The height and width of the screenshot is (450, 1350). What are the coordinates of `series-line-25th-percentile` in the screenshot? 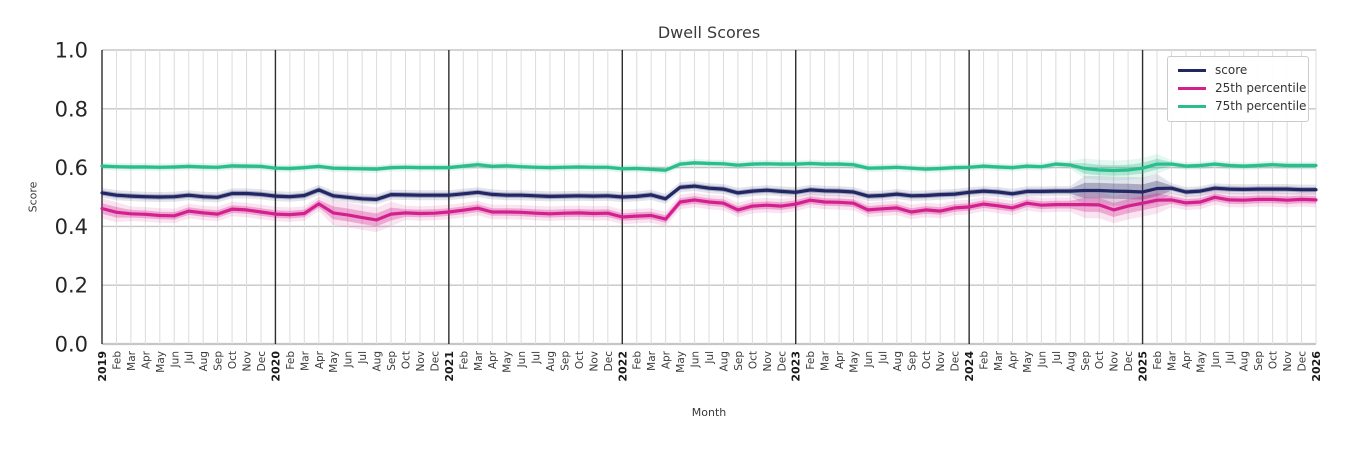 It's located at (709, 208).